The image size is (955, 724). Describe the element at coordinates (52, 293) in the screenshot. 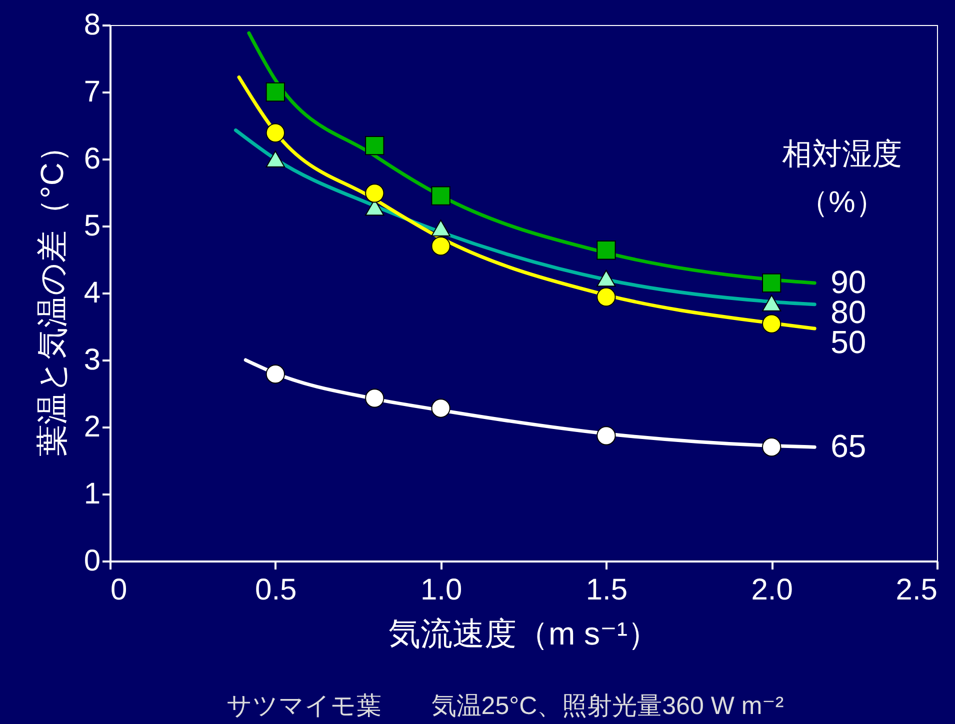

I see `y-axis-title: 葉温と気温の差（°C）` at that location.